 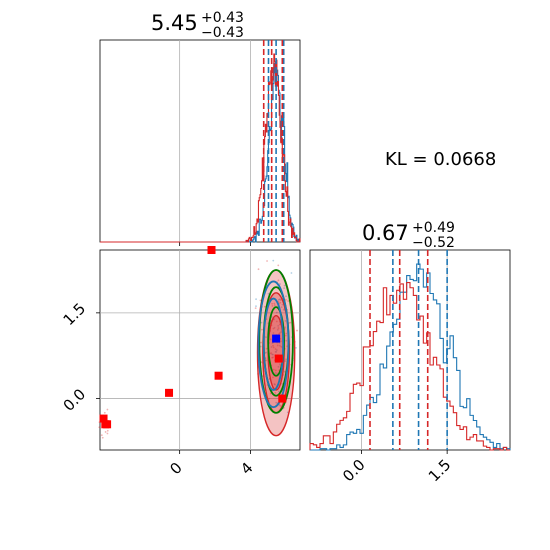 I want to click on param2-title-minus: −0.52, so click(x=433, y=243).